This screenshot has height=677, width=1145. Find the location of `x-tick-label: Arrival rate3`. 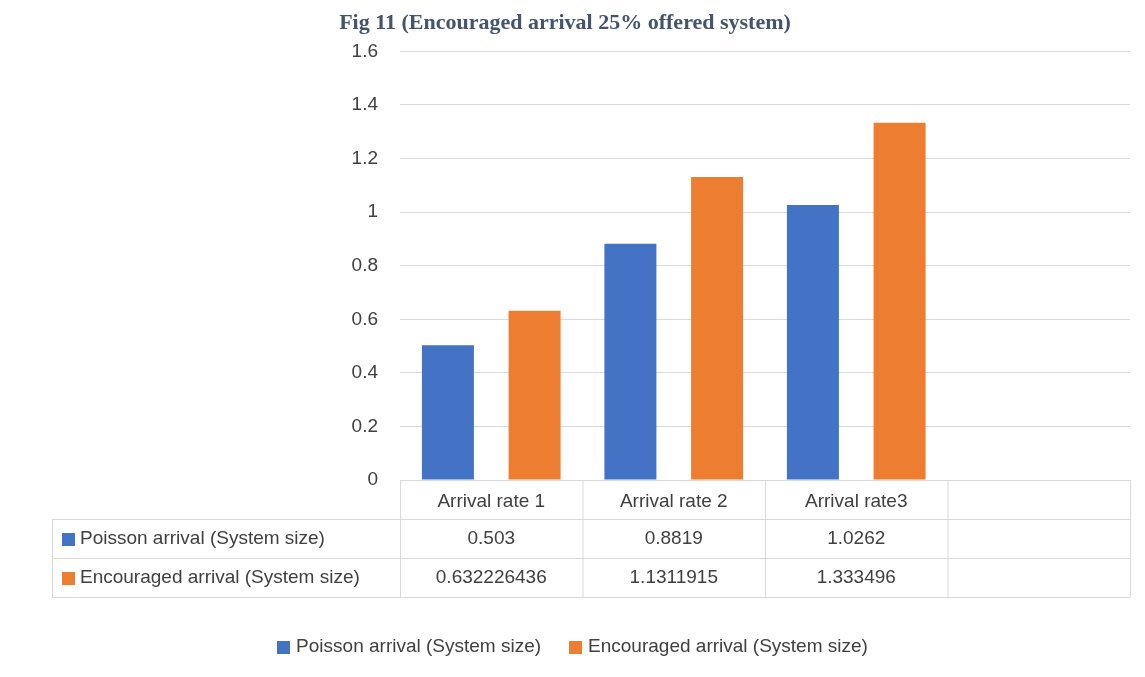

x-tick-label: Arrival rate3 is located at coordinates (856, 500).